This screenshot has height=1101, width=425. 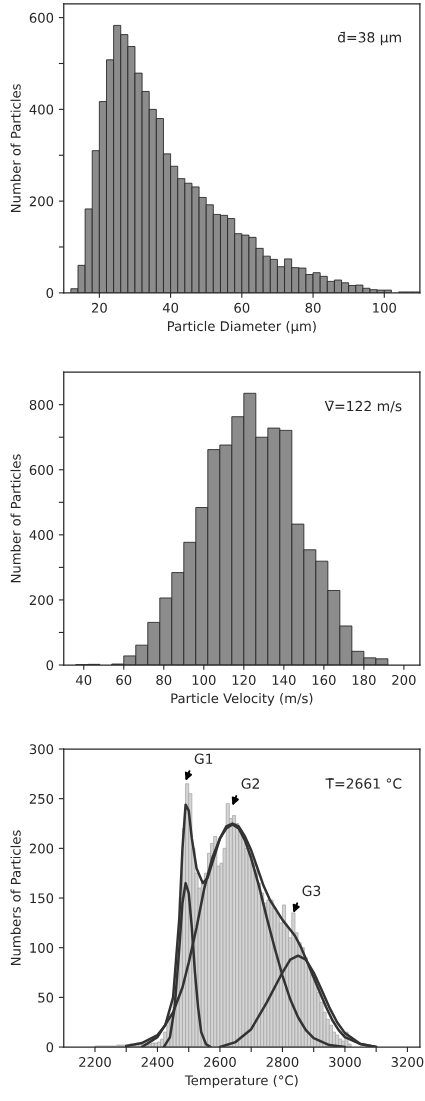 I want to click on x-tick-label: 140, so click(x=284, y=679).